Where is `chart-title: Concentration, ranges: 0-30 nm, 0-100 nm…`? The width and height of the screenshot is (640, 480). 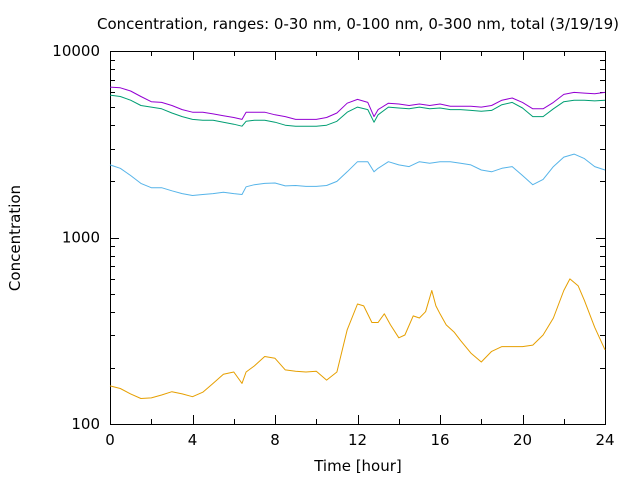
chart-title: Concentration, ranges: 0-30 nm, 0-100 nm… is located at coordinates (358, 24).